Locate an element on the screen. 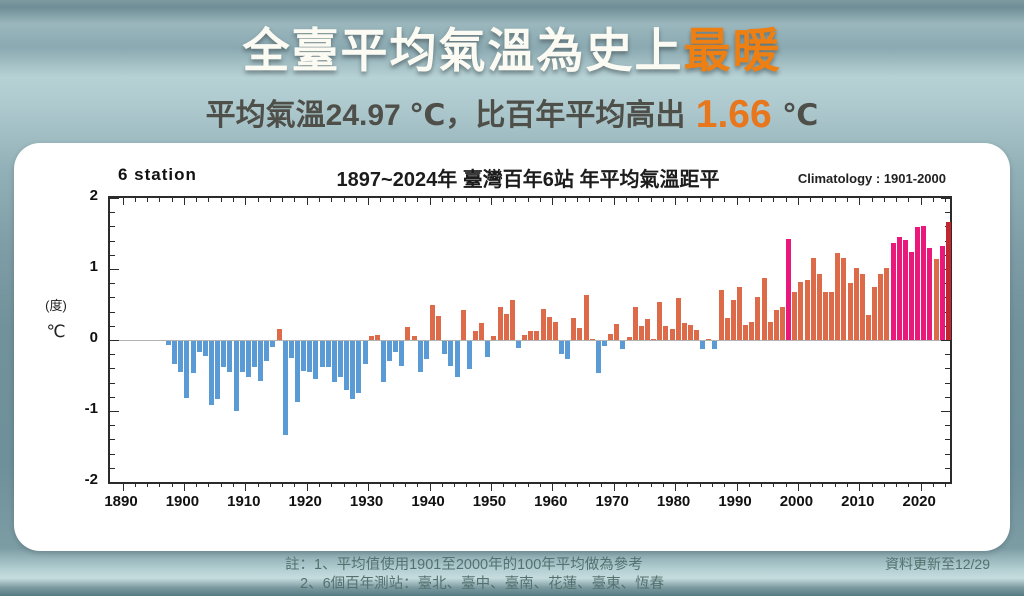  data-updated-label: 資料更新至12/29 is located at coordinates (937, 564).